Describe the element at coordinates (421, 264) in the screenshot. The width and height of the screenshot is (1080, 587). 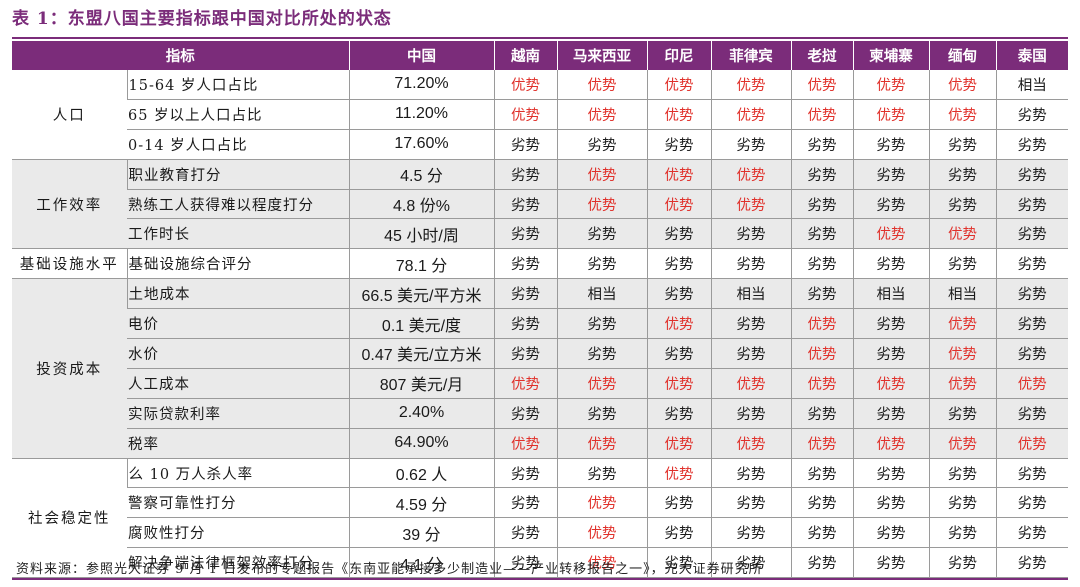
I see `china-value-cell: 78.1 分` at that location.